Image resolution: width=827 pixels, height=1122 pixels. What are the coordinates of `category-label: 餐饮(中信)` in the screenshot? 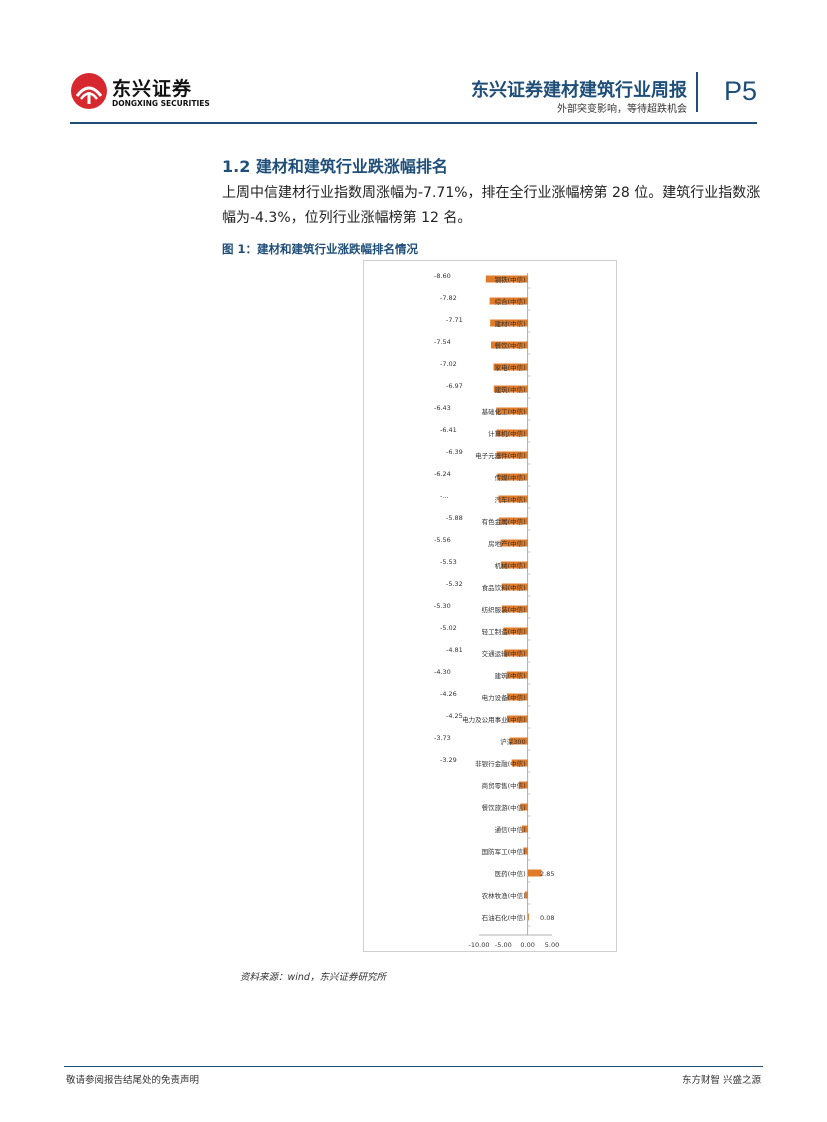 It's located at (510, 345).